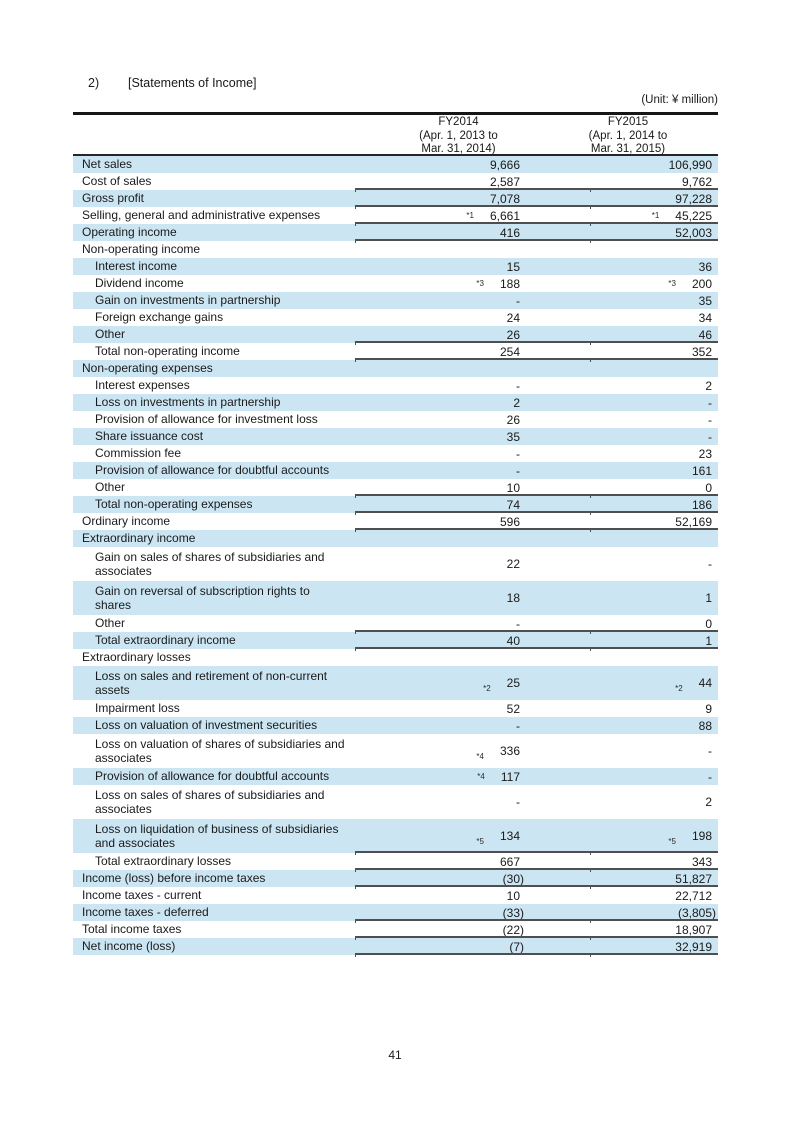 The width and height of the screenshot is (800, 1131). I want to click on table-row: Other - 0, so click(395, 624).